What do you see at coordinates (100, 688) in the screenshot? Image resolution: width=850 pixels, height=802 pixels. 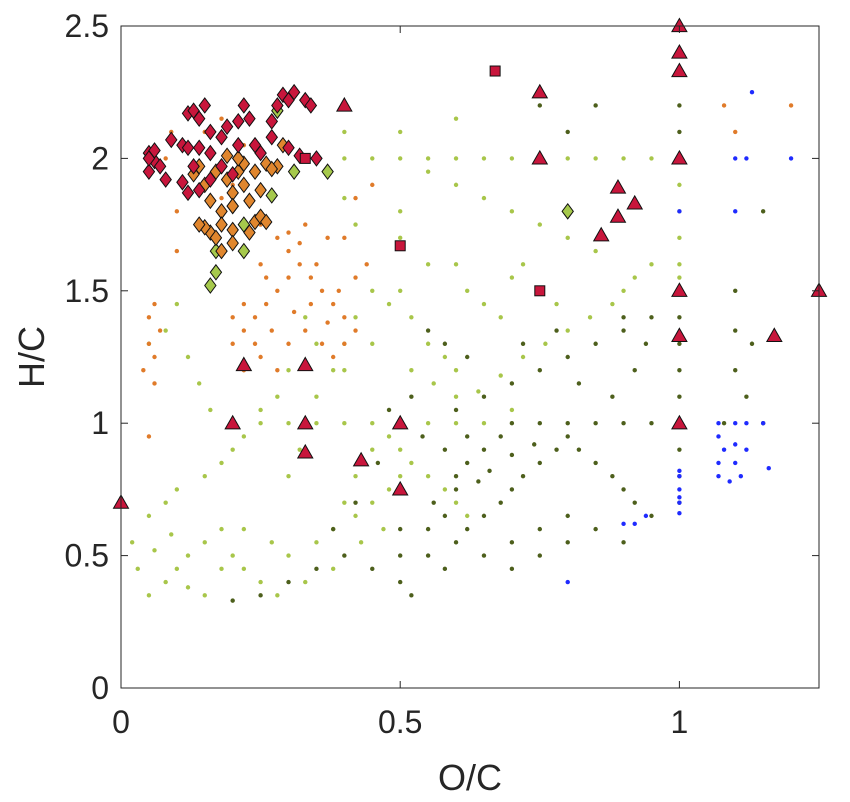 I see `y-tick-label: 0` at bounding box center [100, 688].